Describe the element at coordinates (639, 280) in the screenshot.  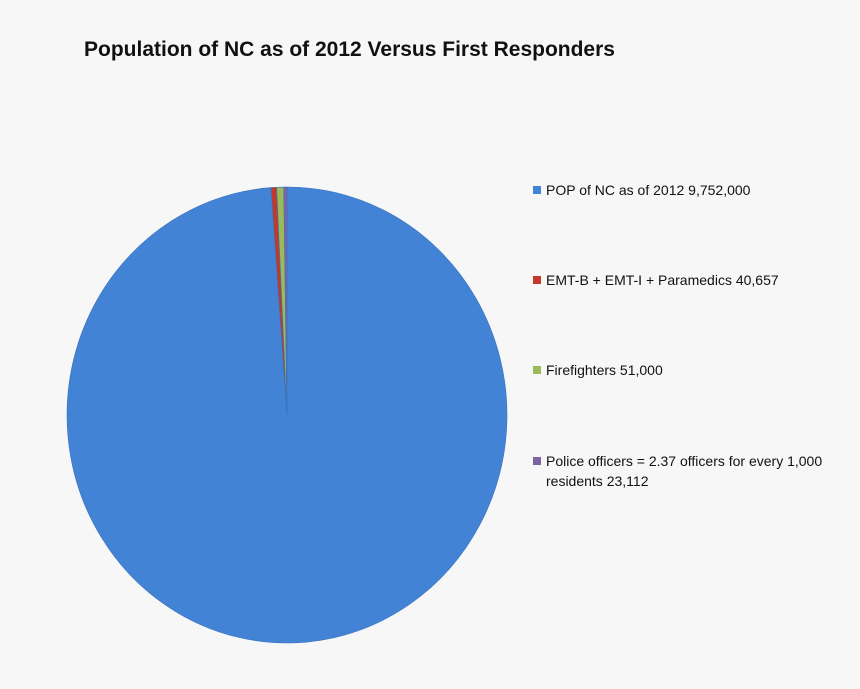
I see `legend-label: EMT-B + EMT-I + Paramedics` at that location.